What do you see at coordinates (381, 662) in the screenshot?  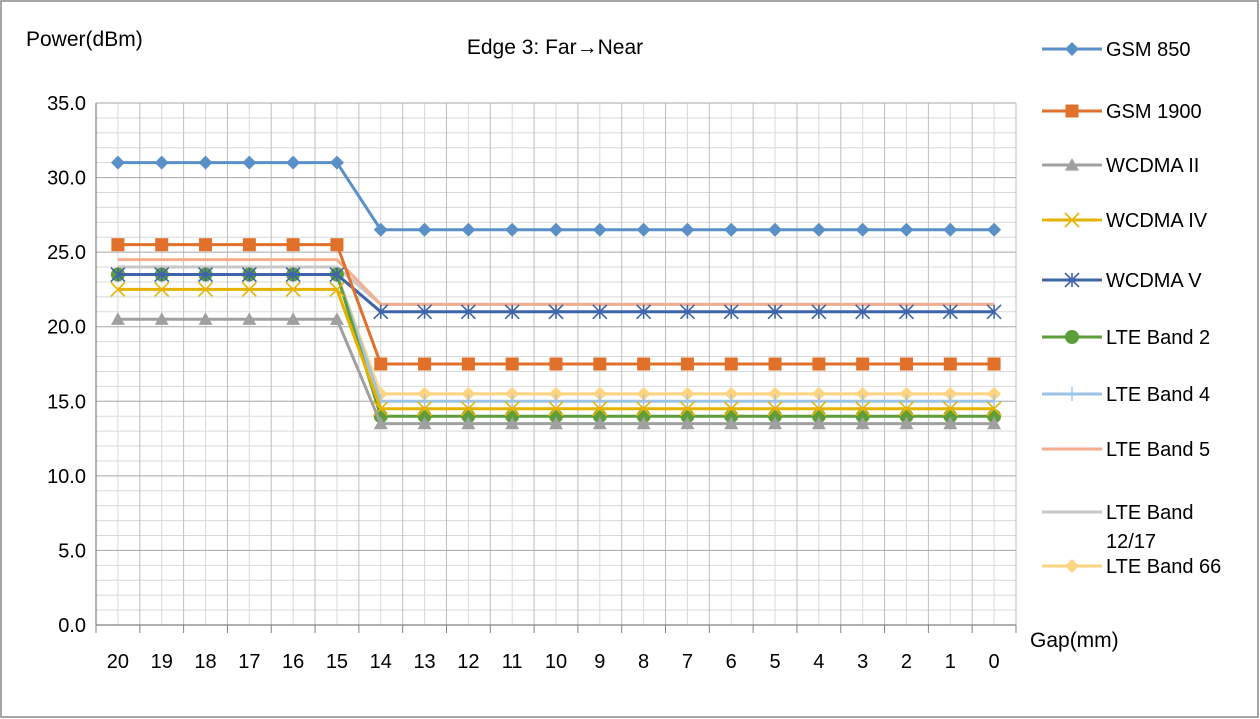 I see `x-tick-label: 14` at bounding box center [381, 662].